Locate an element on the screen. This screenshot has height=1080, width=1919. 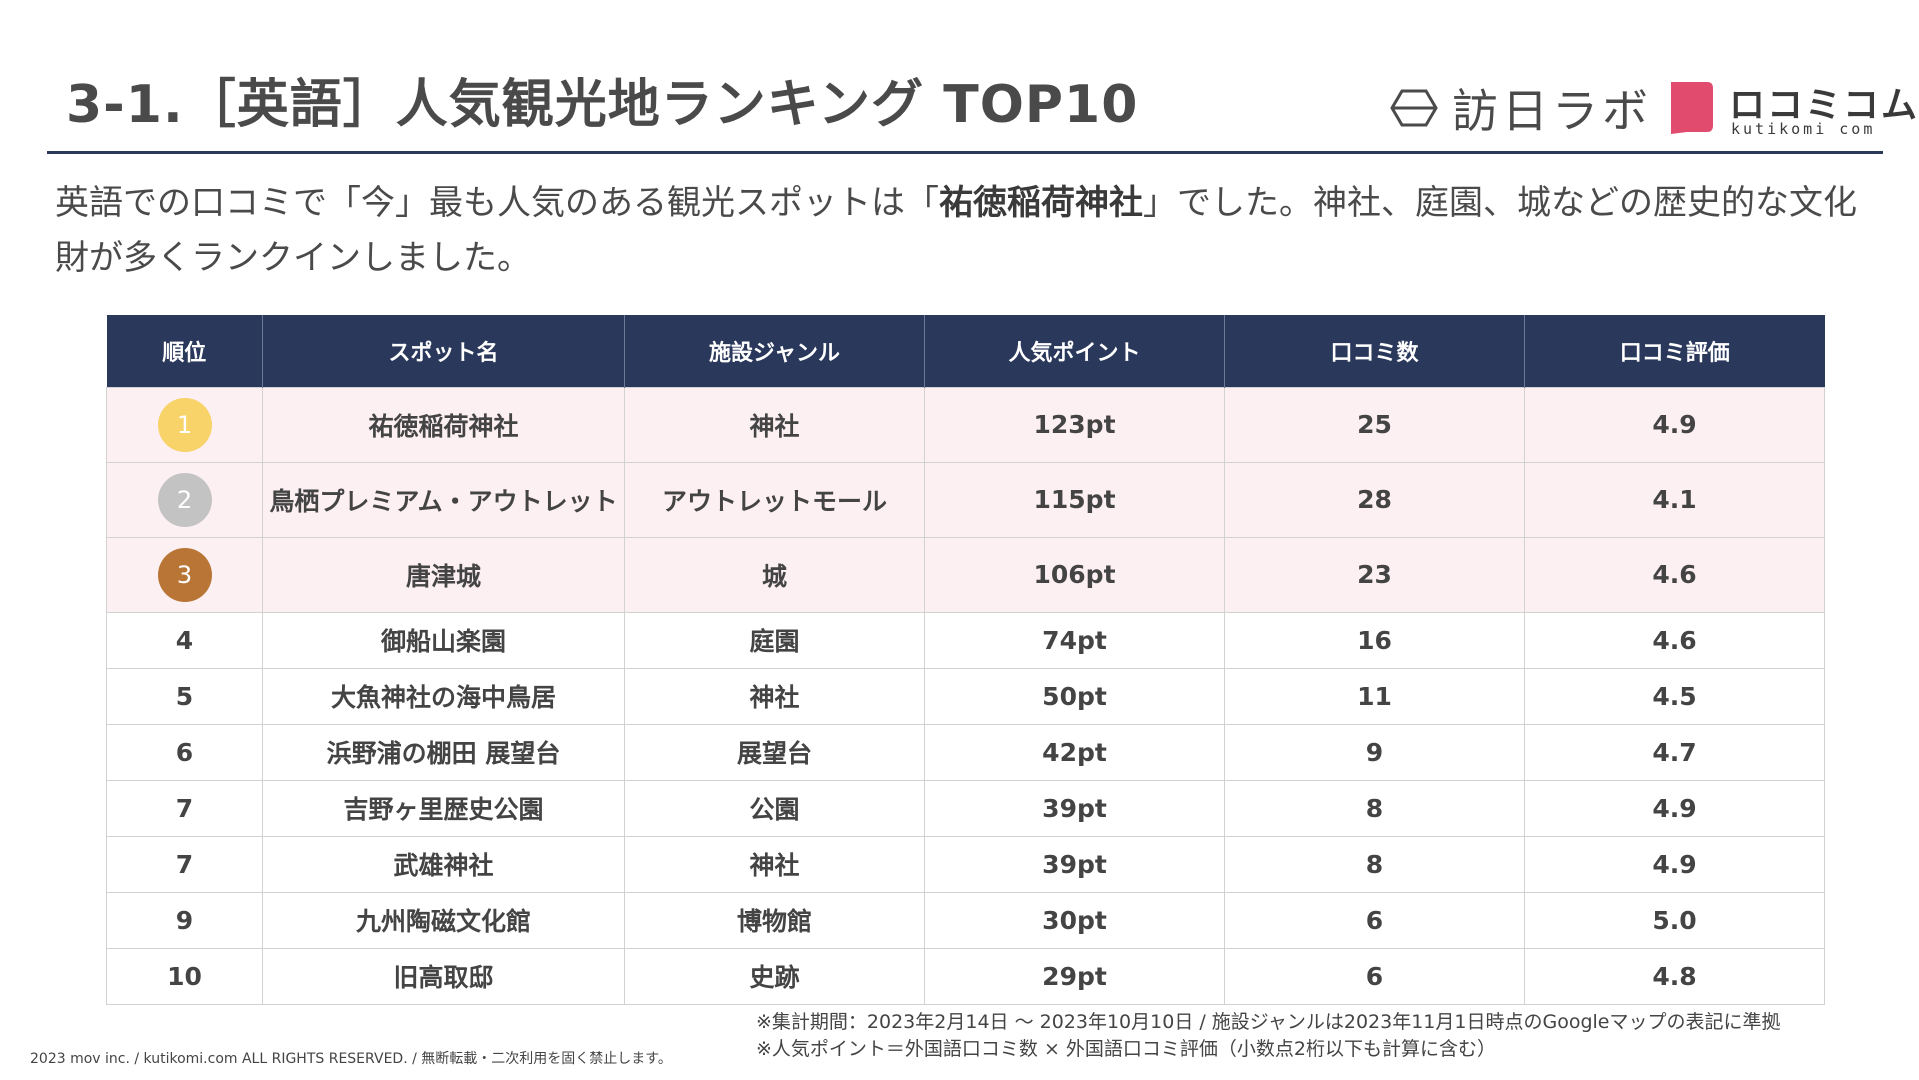
rank-cell: 1 is located at coordinates (184, 424).